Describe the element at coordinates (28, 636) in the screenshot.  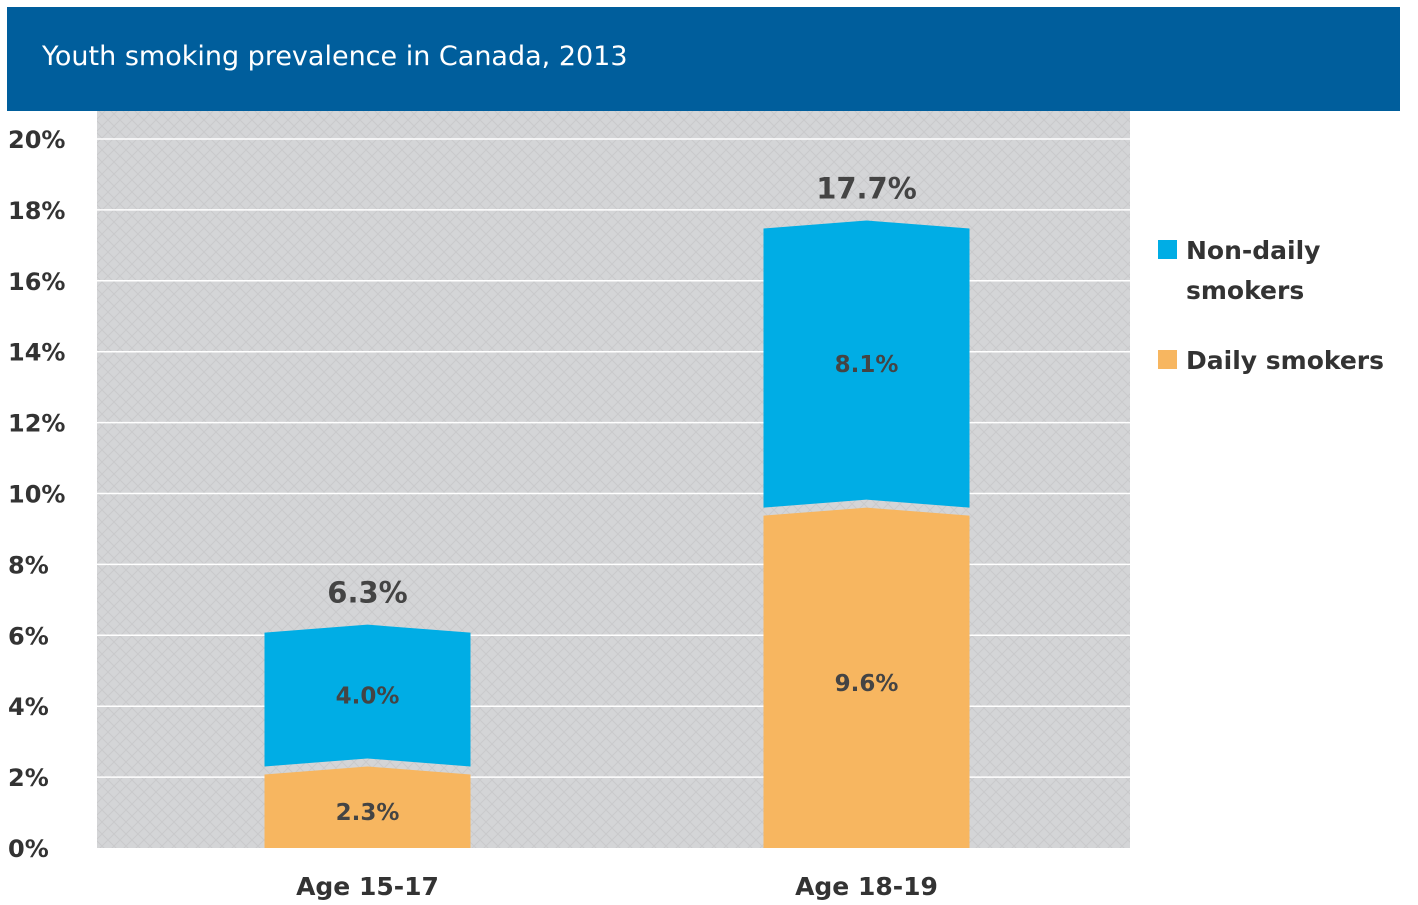
I see `y-tick-label: 6%` at that location.